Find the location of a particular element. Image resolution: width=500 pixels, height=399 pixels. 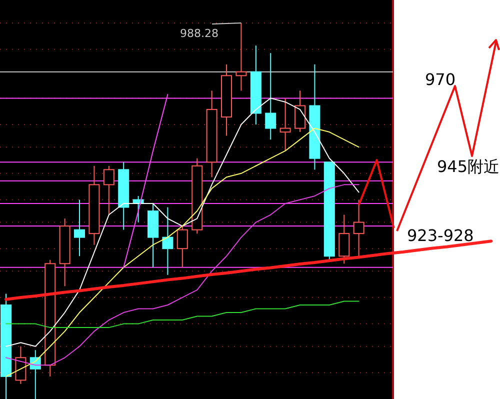

annotation: 945附近 is located at coordinates (468, 166).